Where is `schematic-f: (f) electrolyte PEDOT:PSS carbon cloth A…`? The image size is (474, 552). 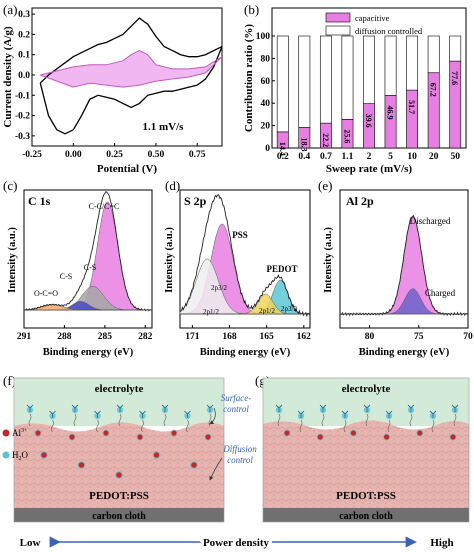
schematic-f: (f) electrolyte PEDOT:PSS carbon cloth A… is located at coordinates (113, 448).